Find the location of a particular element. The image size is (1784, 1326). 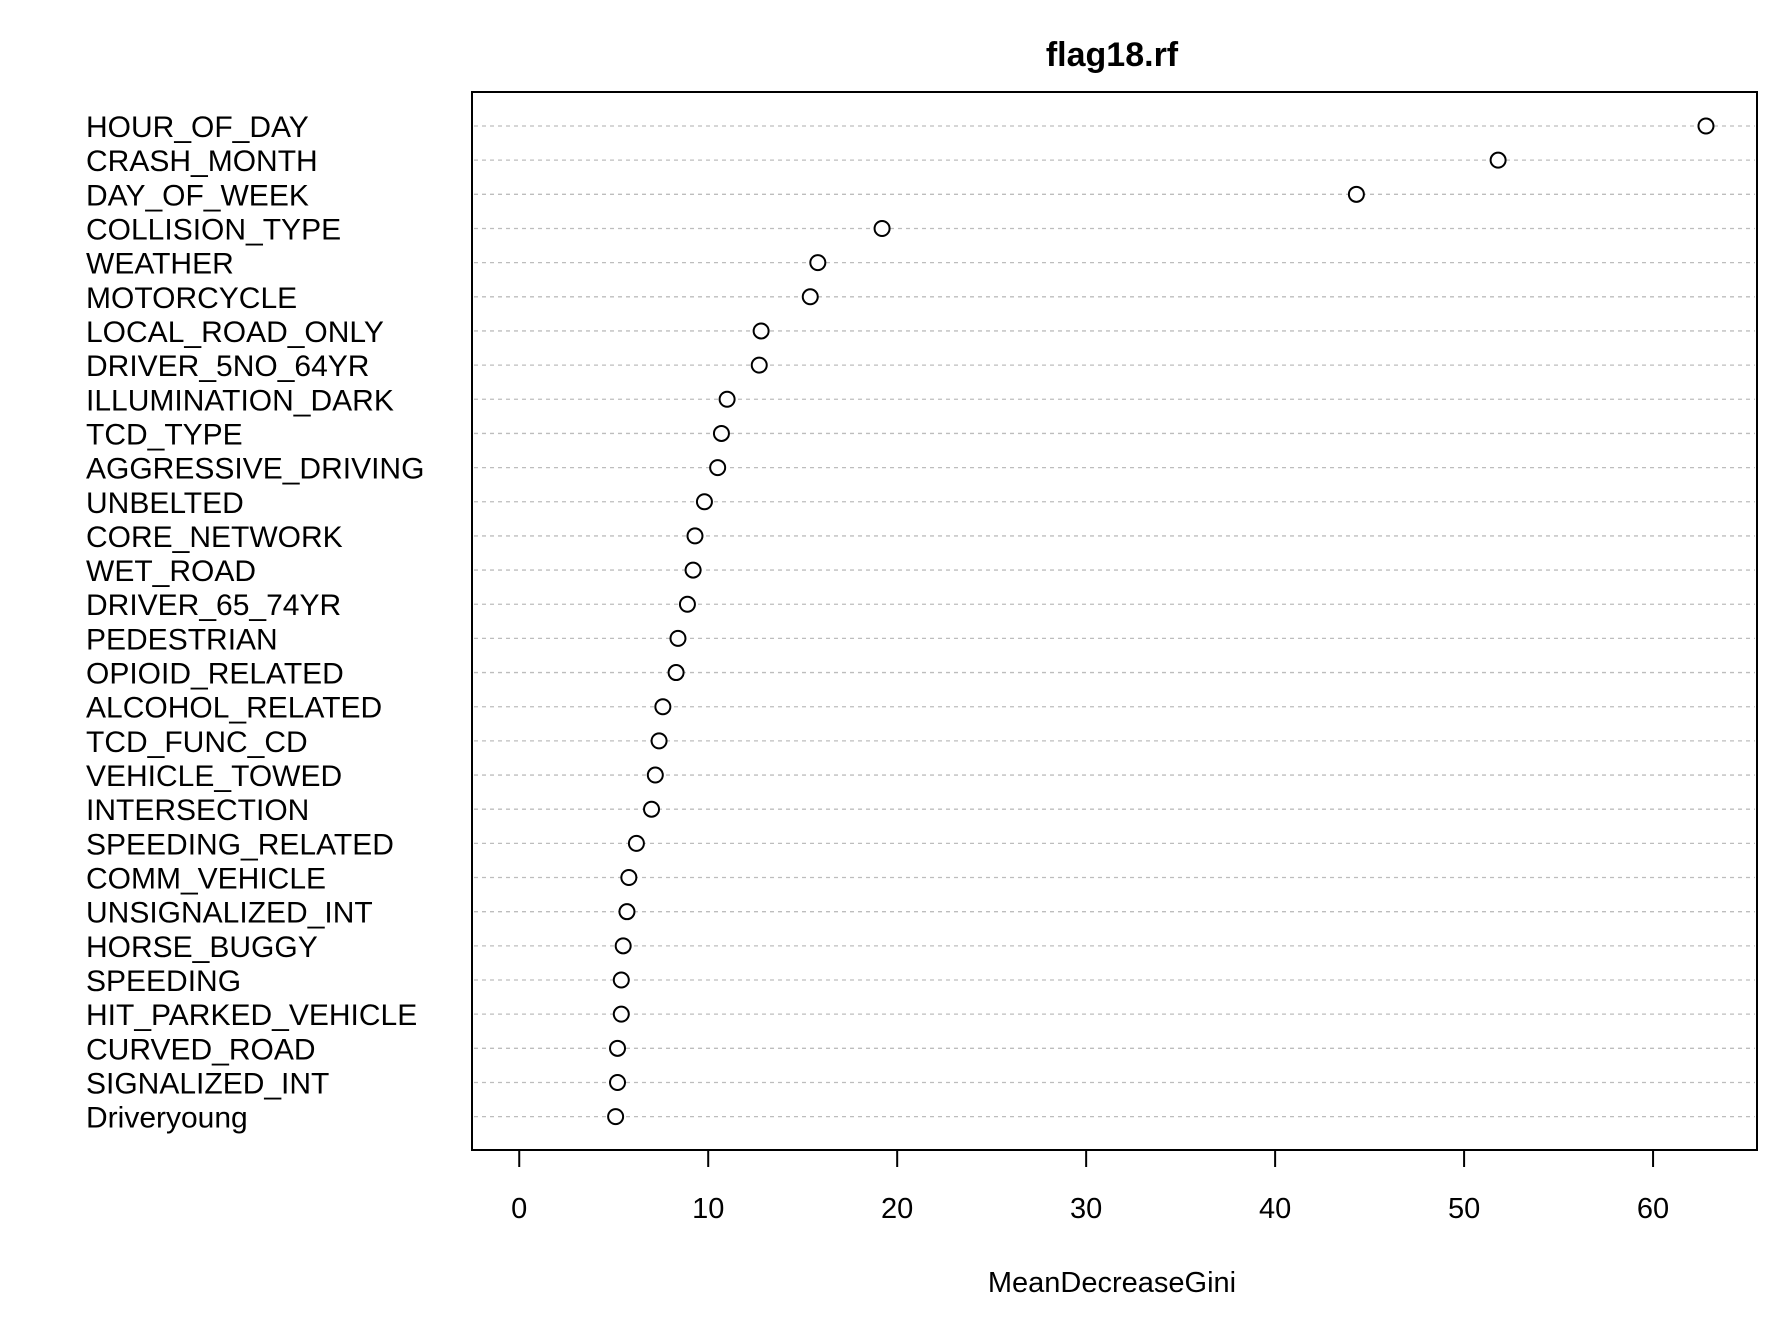

variable-label: ILLUMINATION_DARK is located at coordinates (240, 400).